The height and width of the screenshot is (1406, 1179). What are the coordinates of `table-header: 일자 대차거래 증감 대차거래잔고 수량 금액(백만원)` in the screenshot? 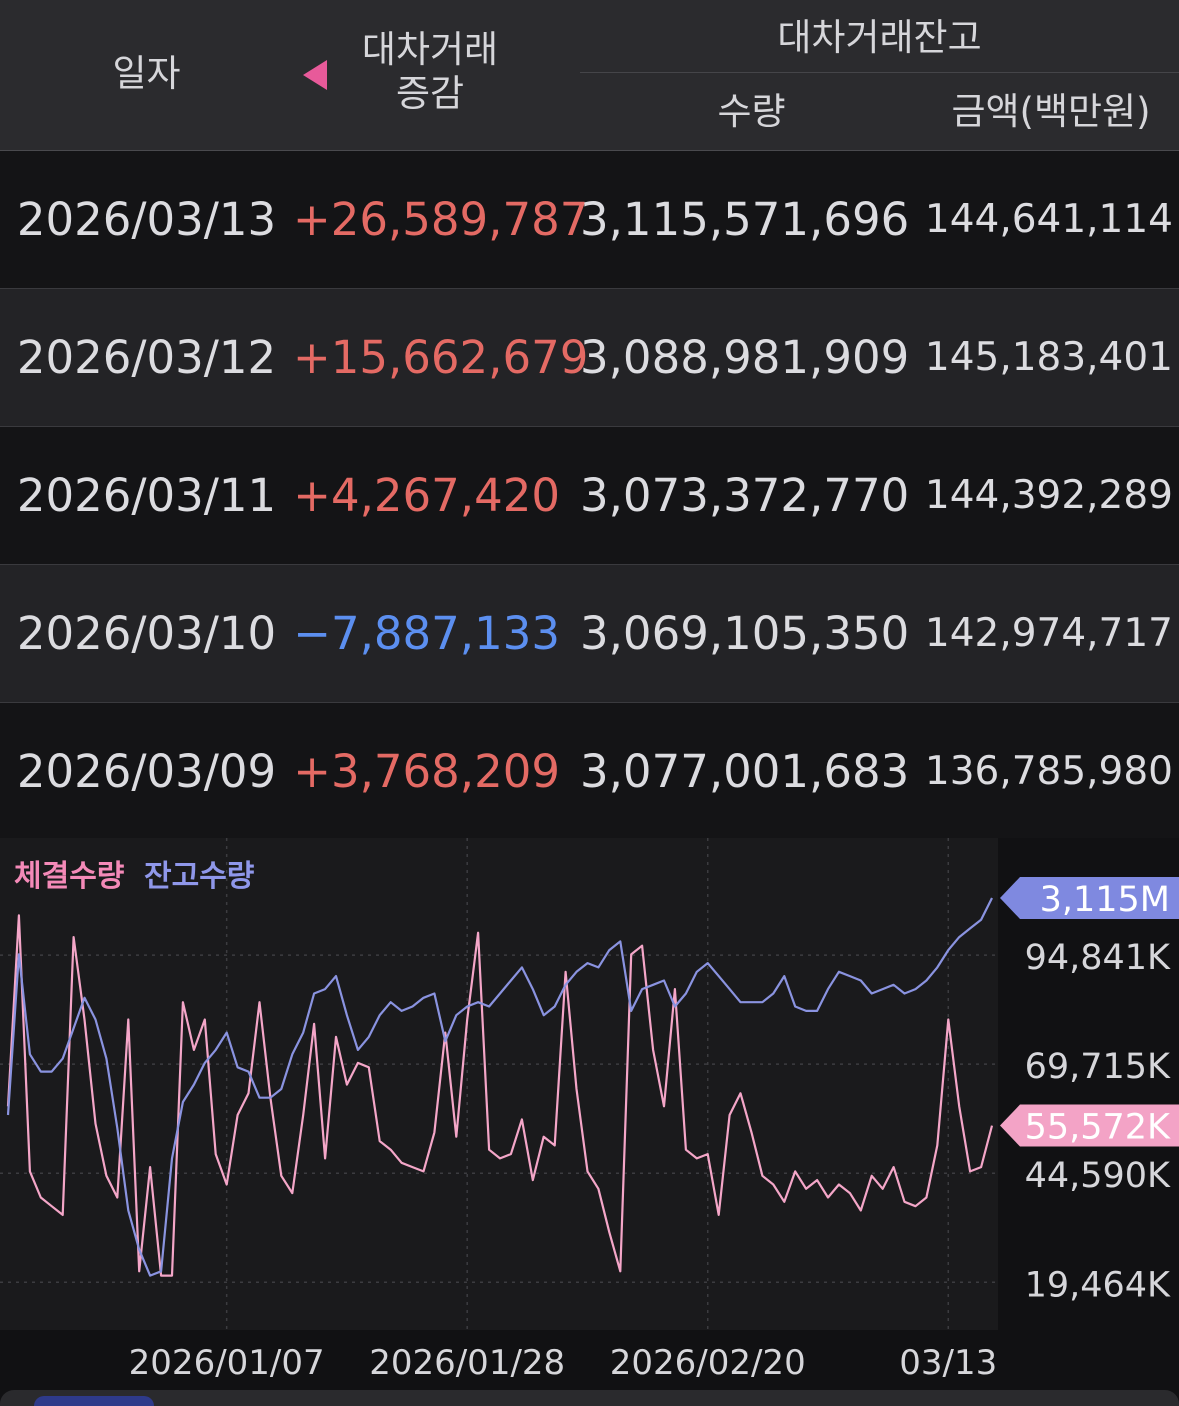 It's located at (589, 75).